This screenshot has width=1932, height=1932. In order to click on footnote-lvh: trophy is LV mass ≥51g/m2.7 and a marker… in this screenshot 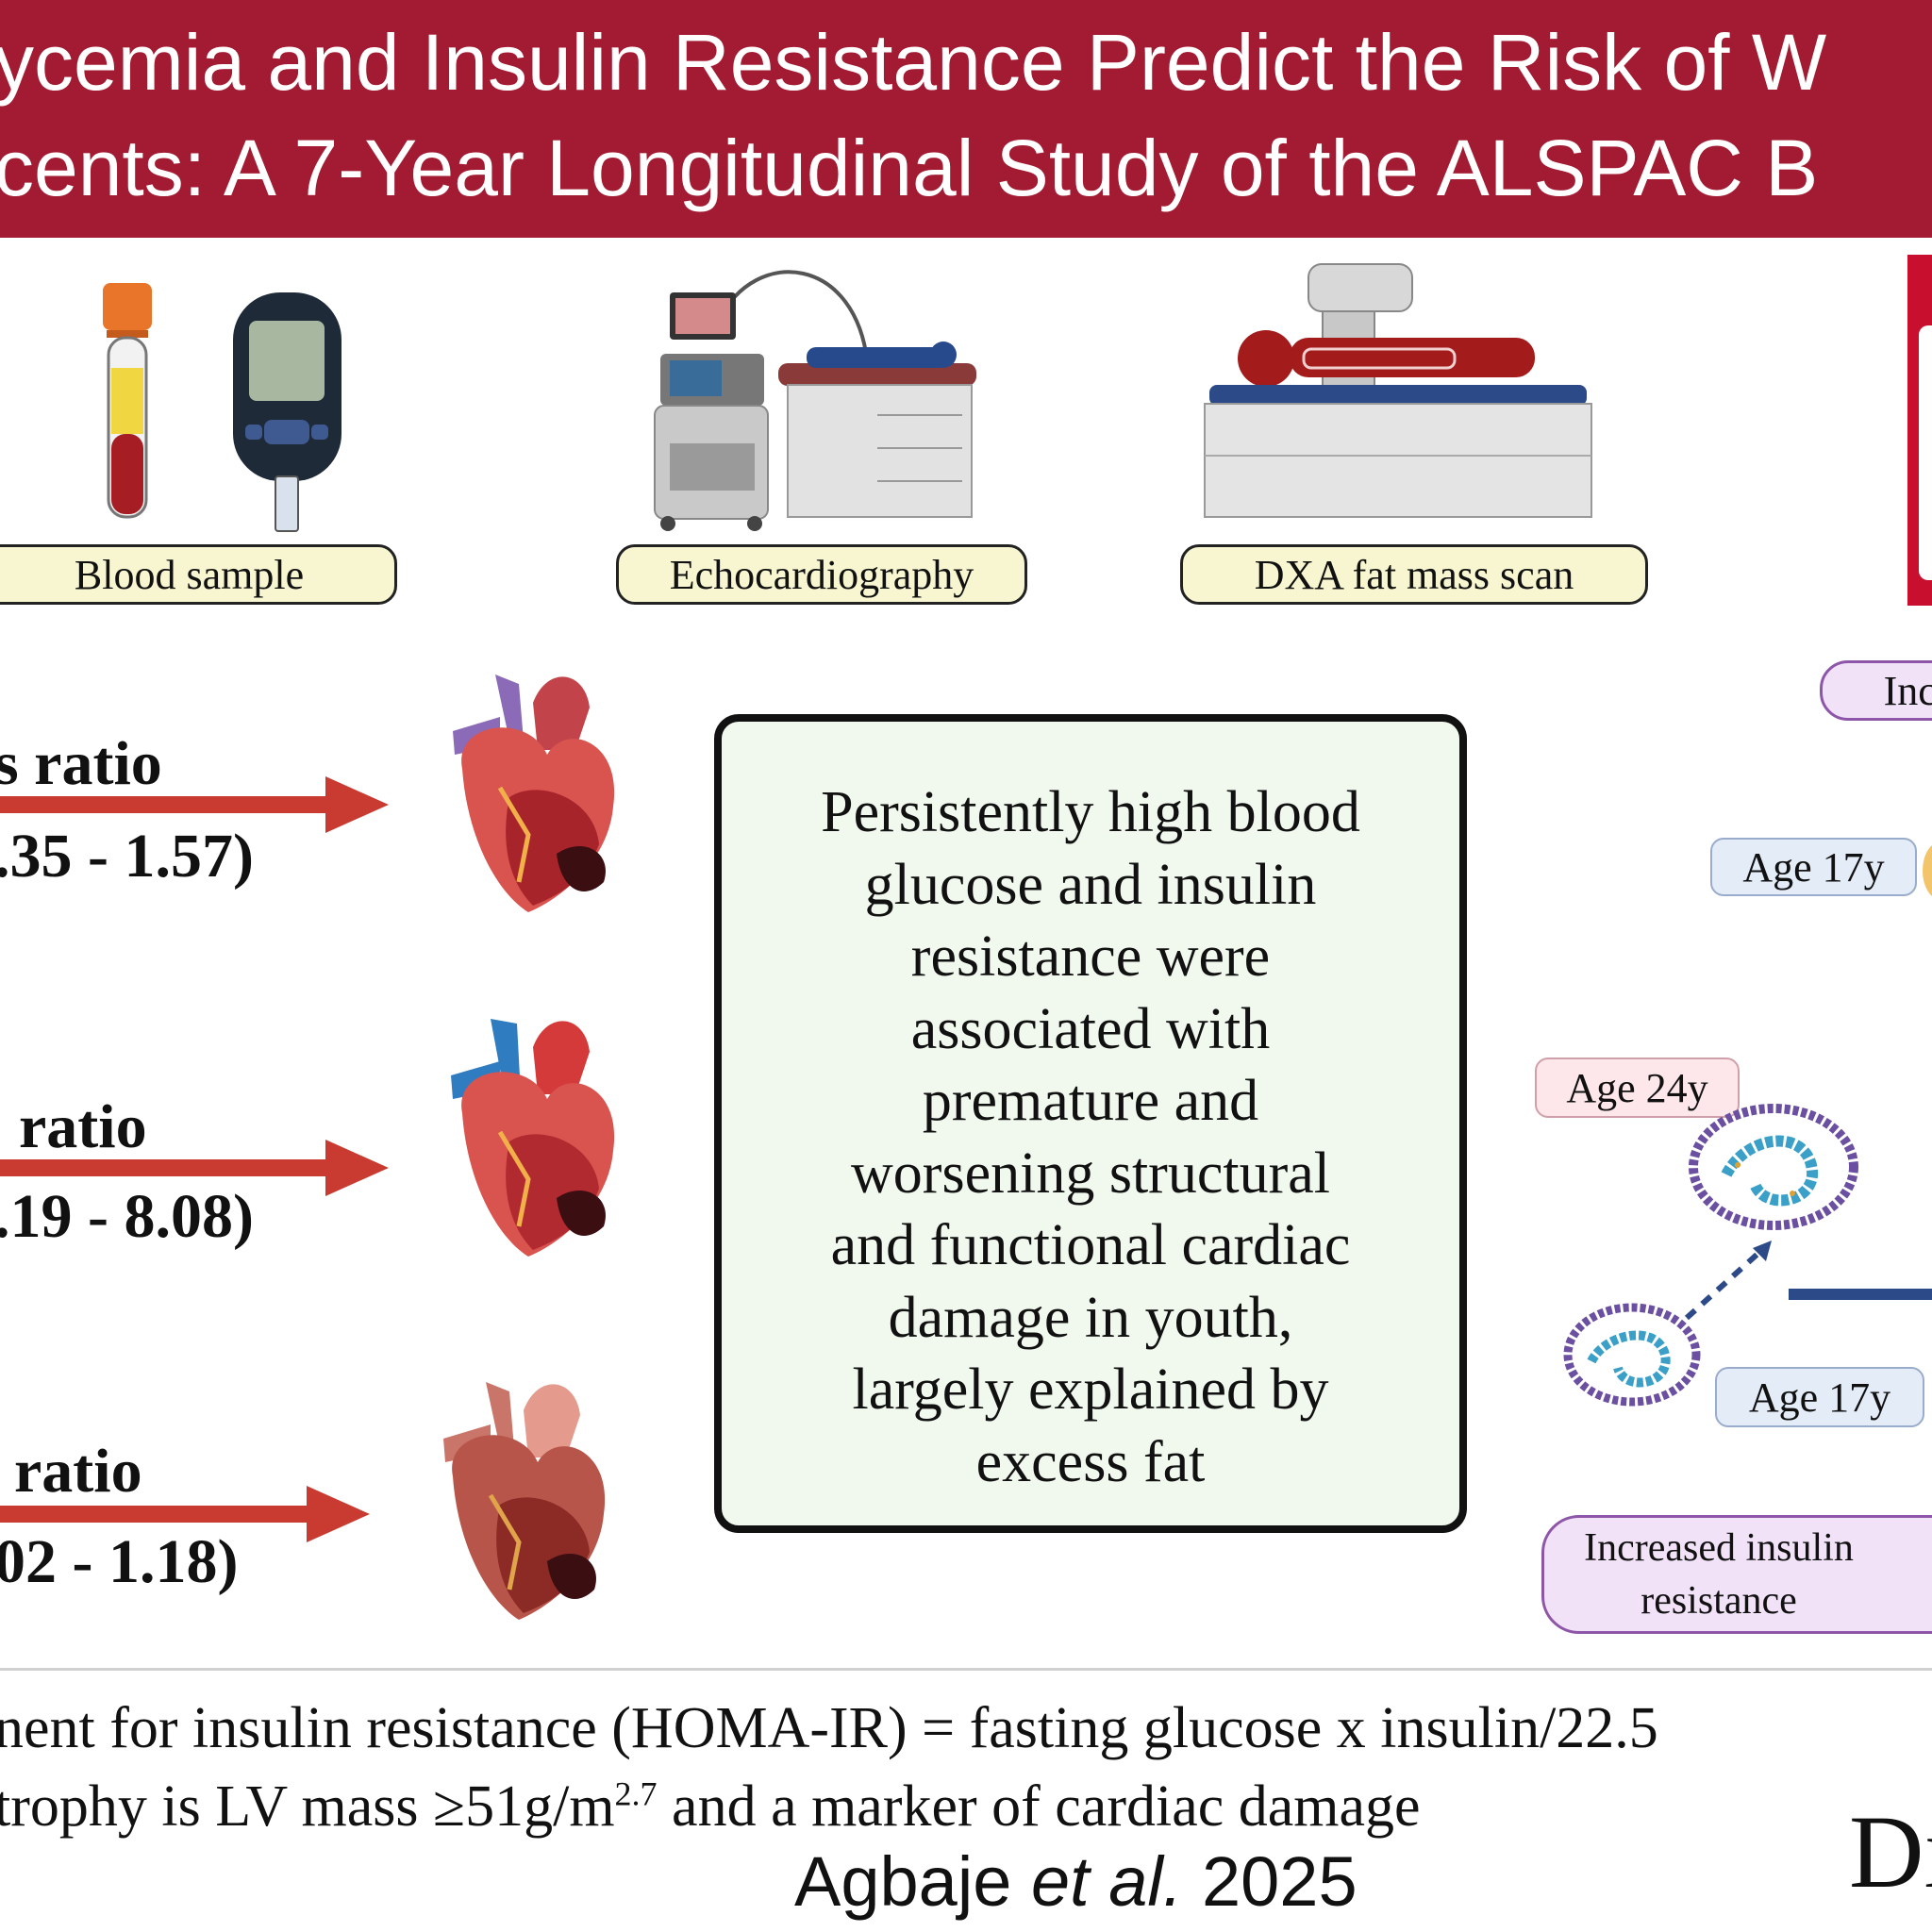, I will do `click(710, 1807)`.